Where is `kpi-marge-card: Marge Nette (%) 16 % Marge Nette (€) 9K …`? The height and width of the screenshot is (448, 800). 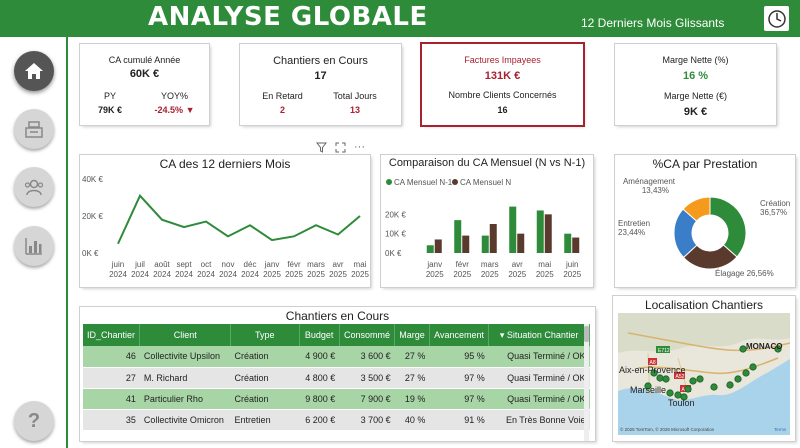 kpi-marge-card: Marge Nette (%) 16 % Marge Nette (€) 9K … is located at coordinates (695, 84).